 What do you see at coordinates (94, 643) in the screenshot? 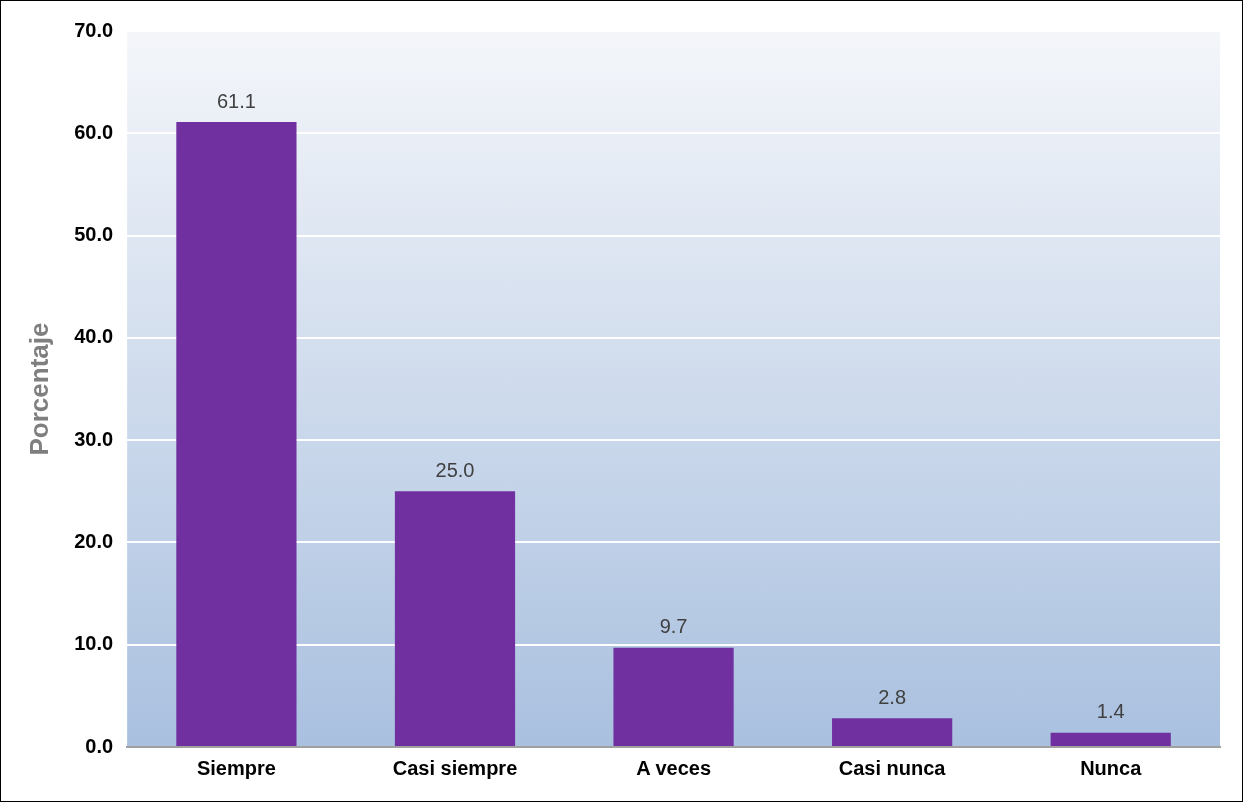
I see `y-tick-label: 10.0` at bounding box center [94, 643].